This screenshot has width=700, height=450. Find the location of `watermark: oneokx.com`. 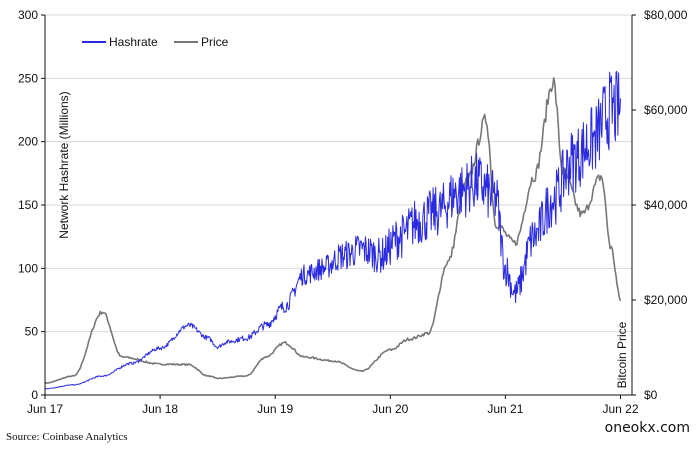

watermark: oneokx.com is located at coordinates (647, 428).